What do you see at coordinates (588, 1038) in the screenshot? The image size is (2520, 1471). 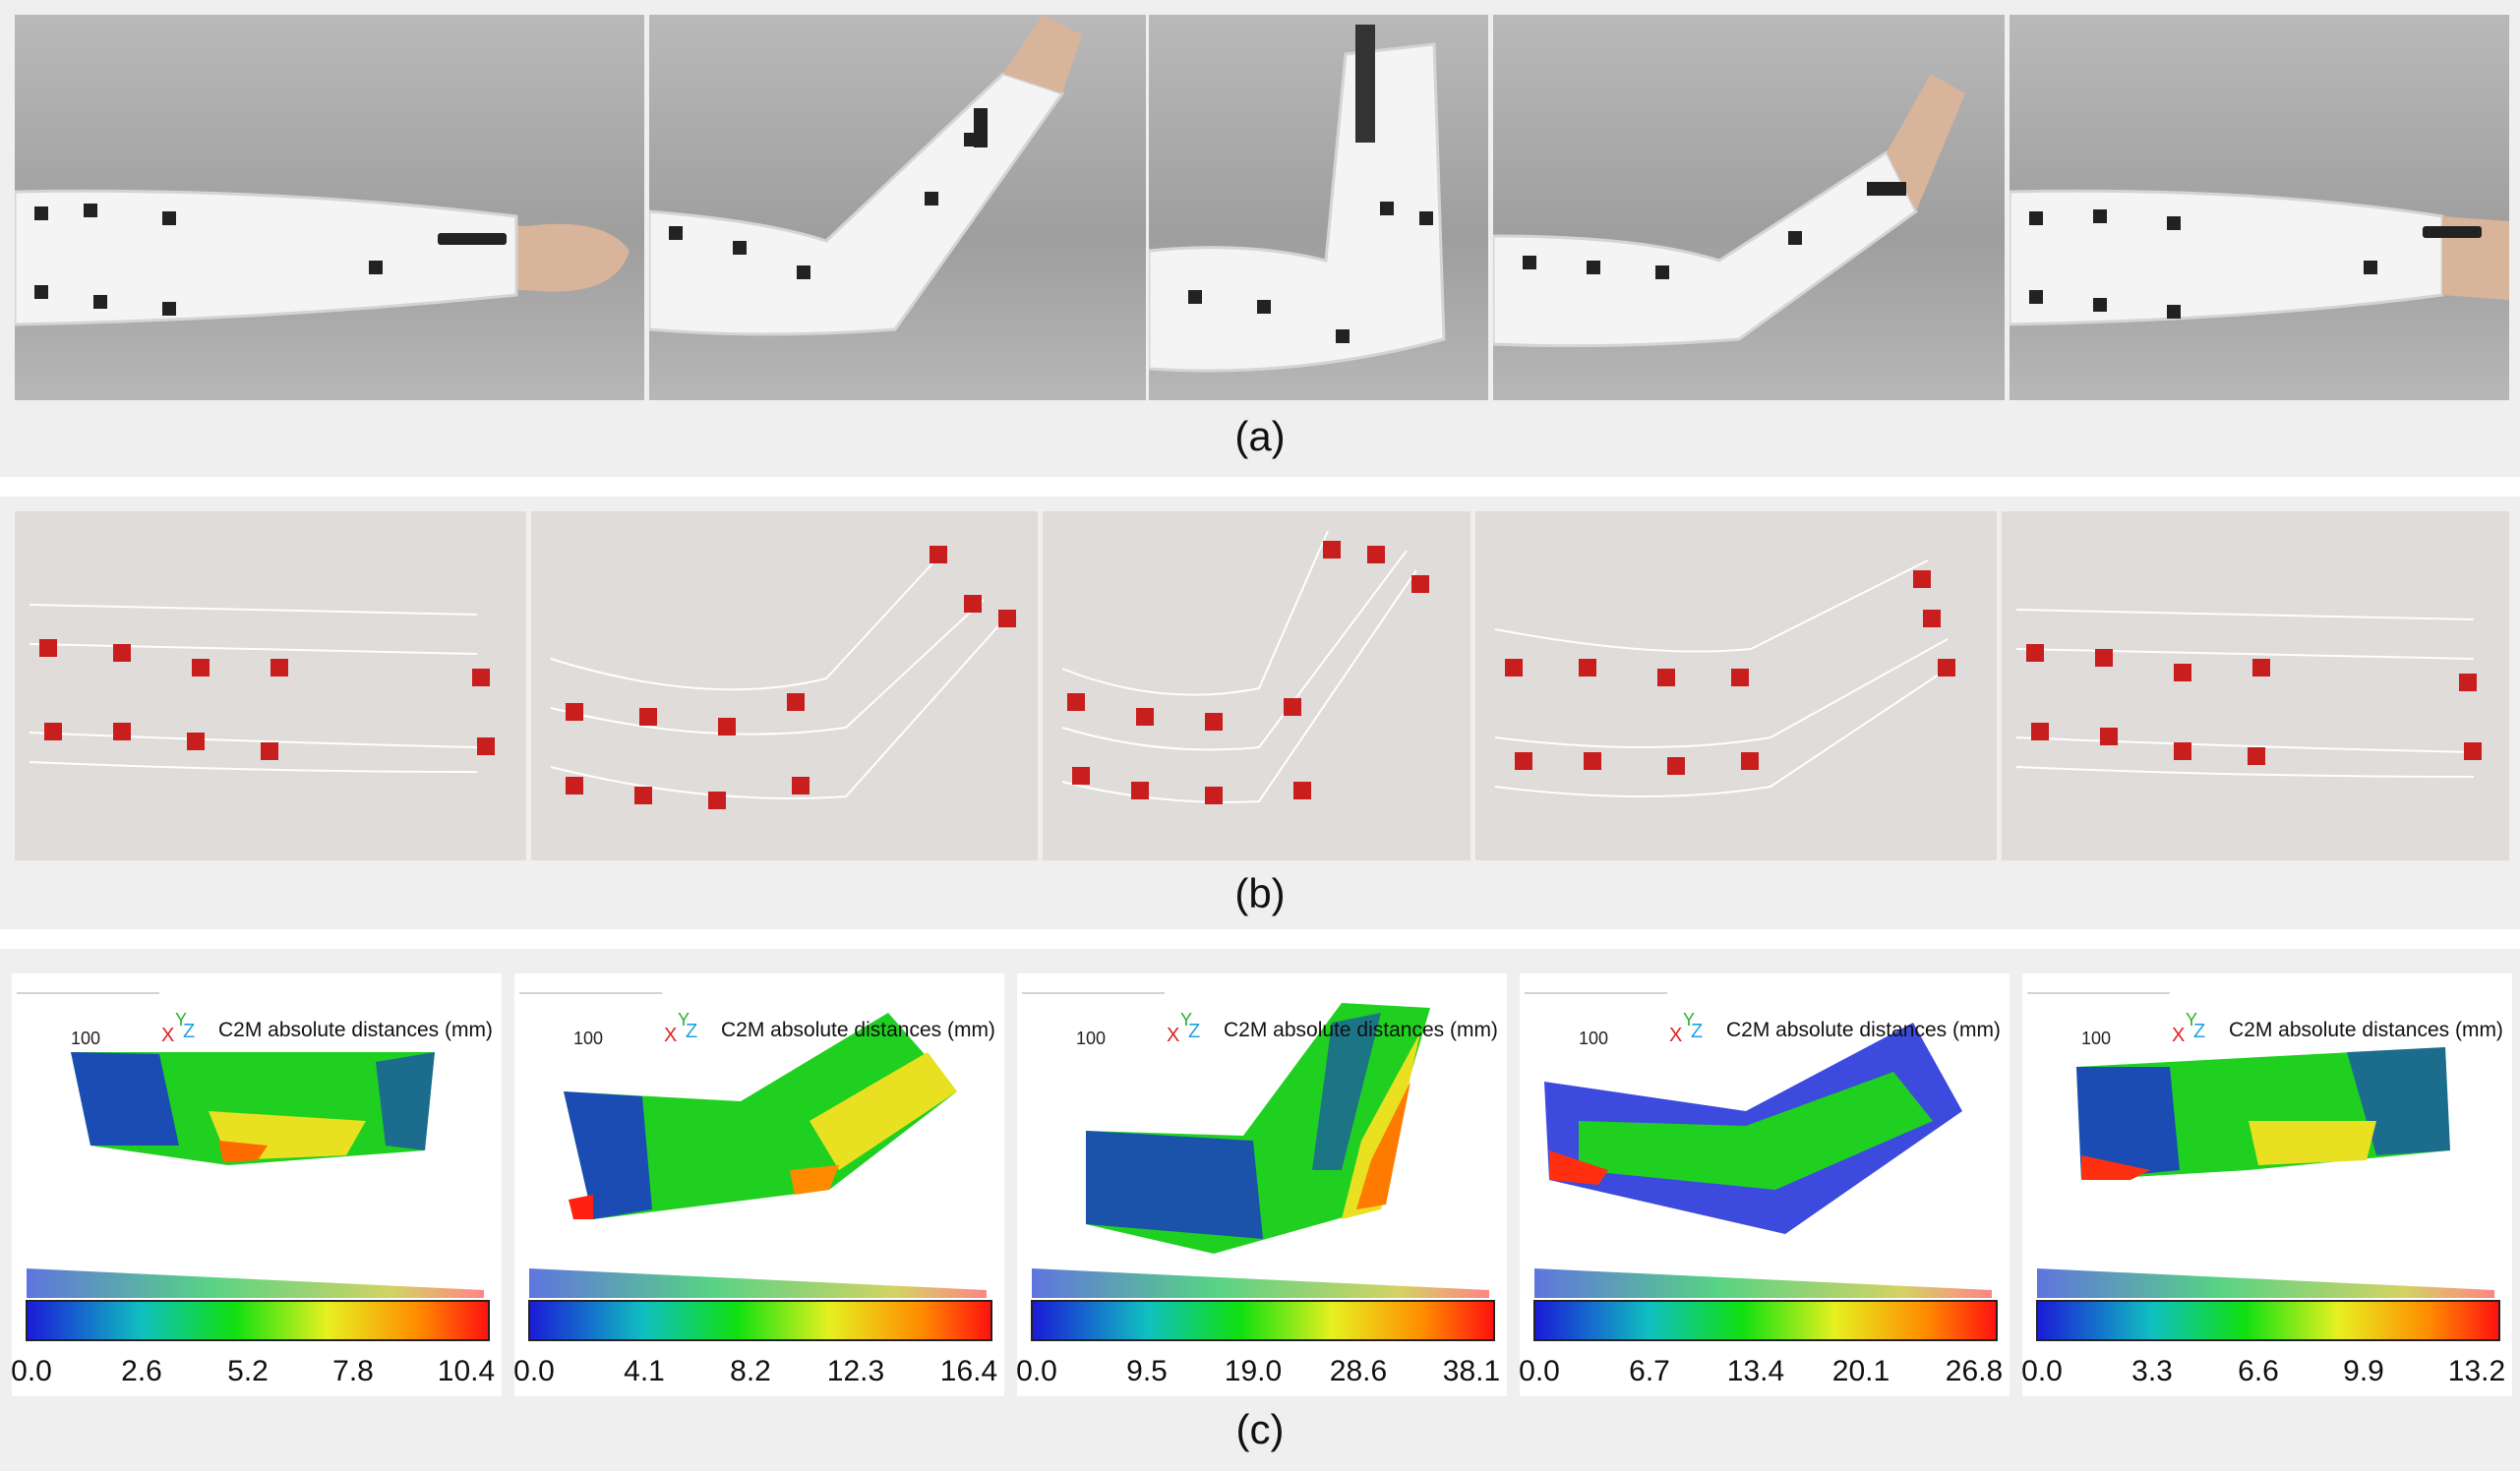 I see `c2m-ref-2: 100` at bounding box center [588, 1038].